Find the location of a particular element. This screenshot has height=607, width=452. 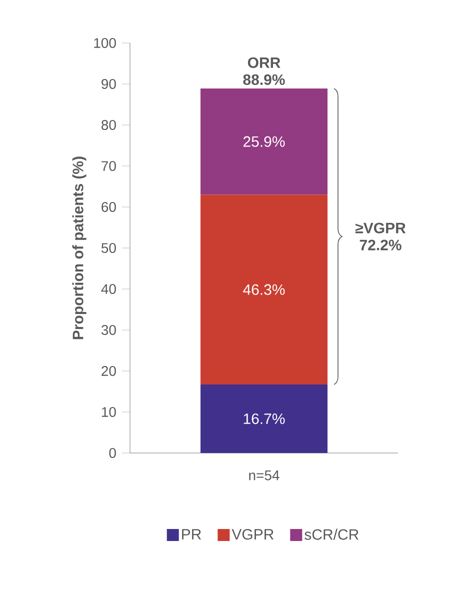

y-axis-title: Proportion of patients (%) is located at coordinates (79, 248).